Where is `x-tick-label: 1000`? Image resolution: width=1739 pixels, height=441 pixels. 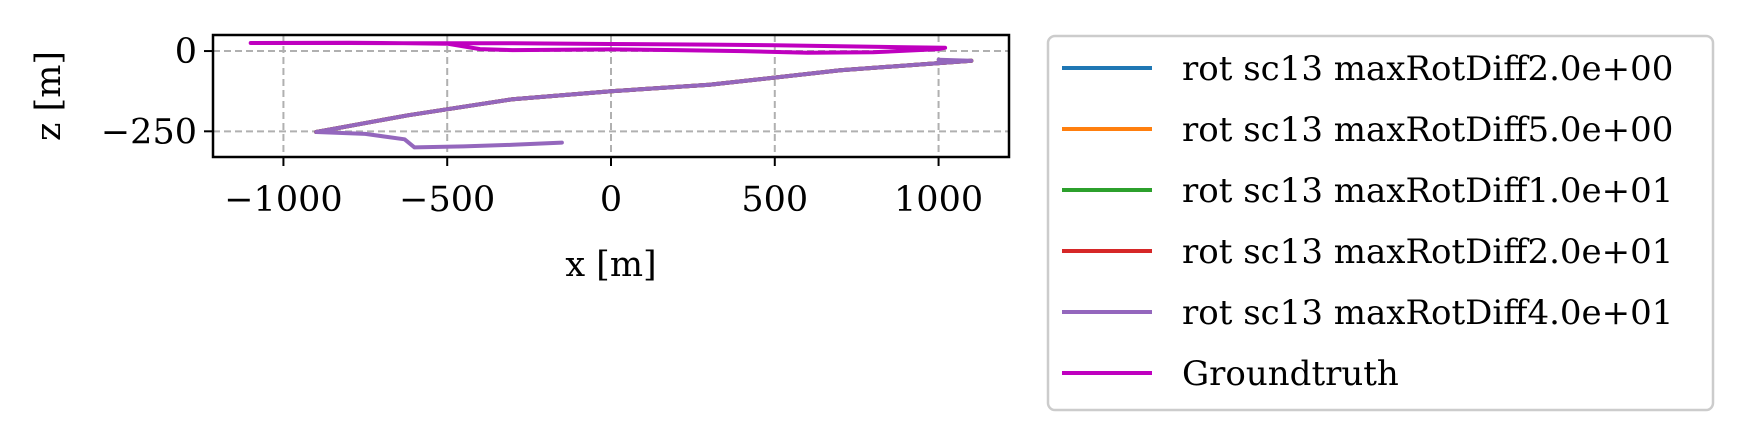 x-tick-label: 1000 is located at coordinates (938, 200).